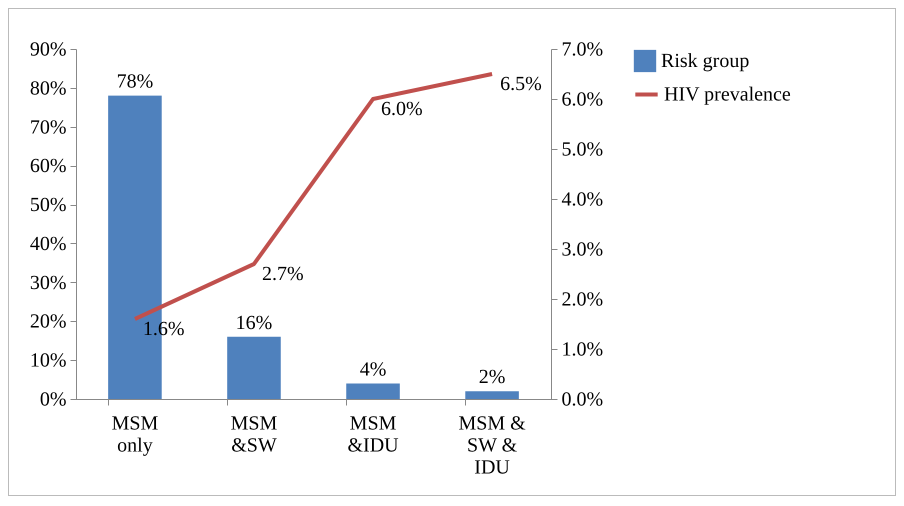 The width and height of the screenshot is (904, 506). I want to click on x-tick-label: MSM &IDU, so click(373, 434).